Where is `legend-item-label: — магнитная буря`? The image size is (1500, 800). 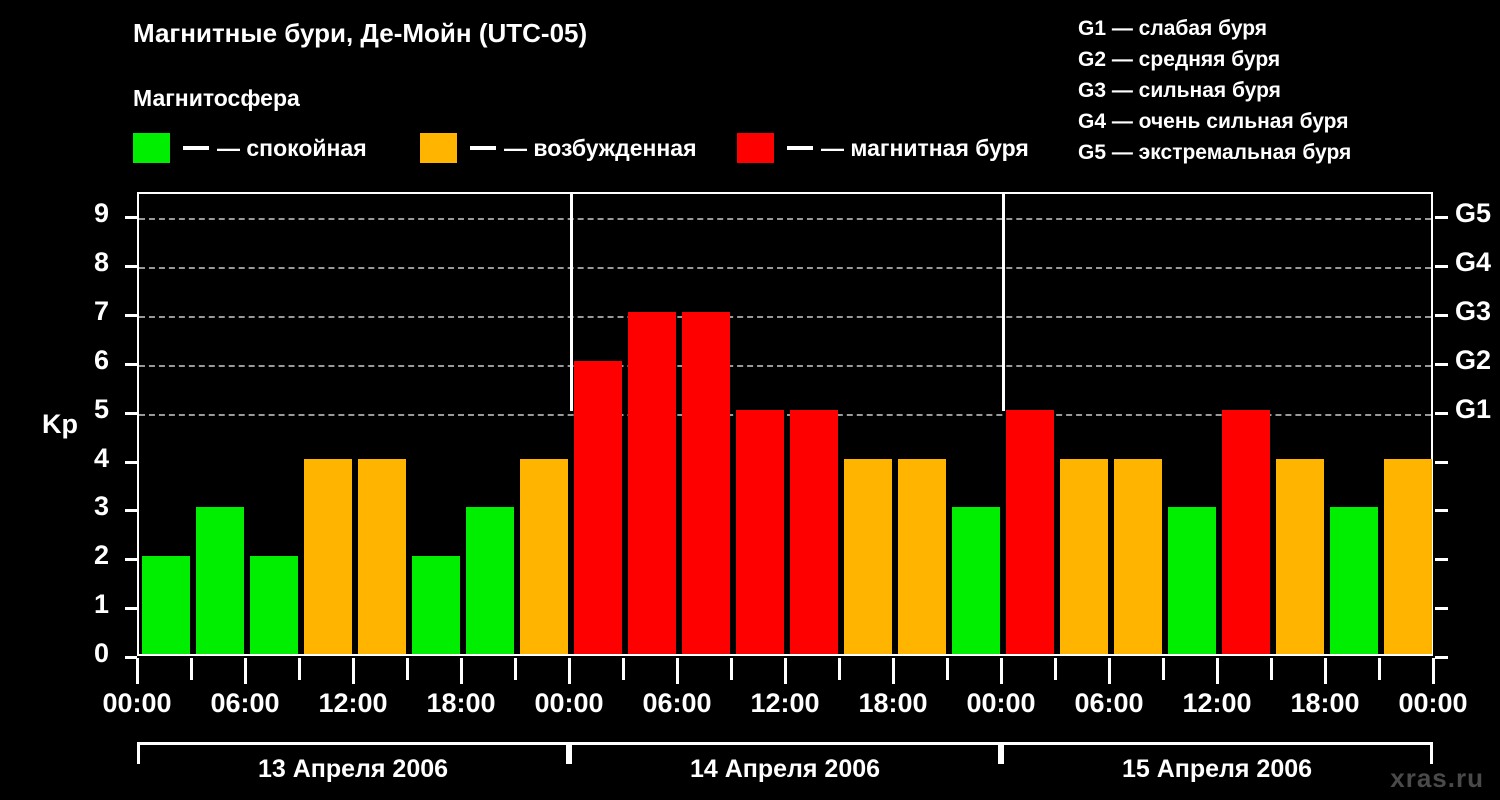
legend-item-label: — магнитная буря is located at coordinates (925, 147).